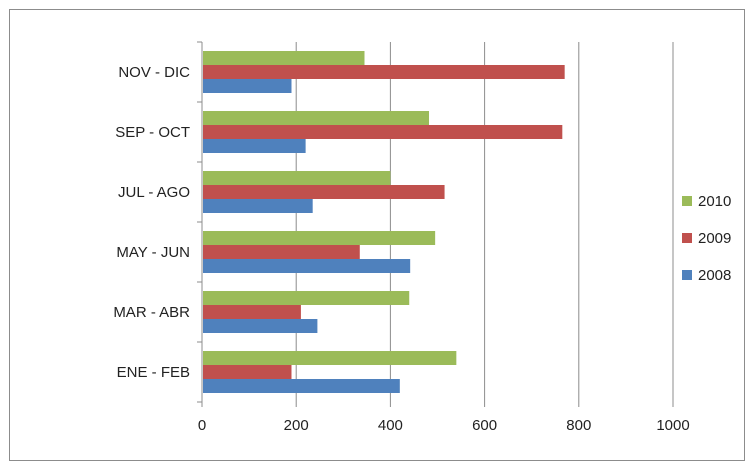  Describe the element at coordinates (319, 238) in the screenshot. I see `bar-2010-may-jun` at that location.